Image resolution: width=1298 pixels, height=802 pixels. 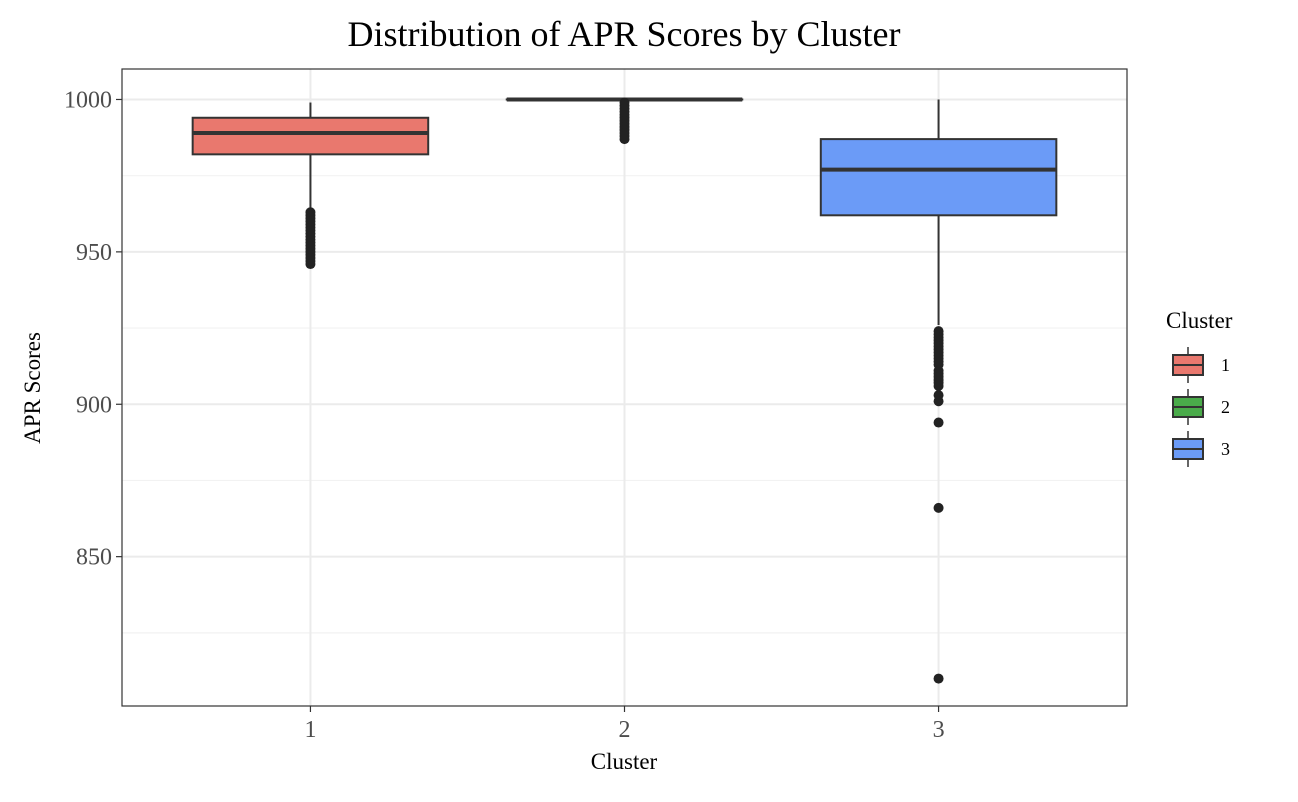 I want to click on legend-label: 3, so click(x=1225, y=449).